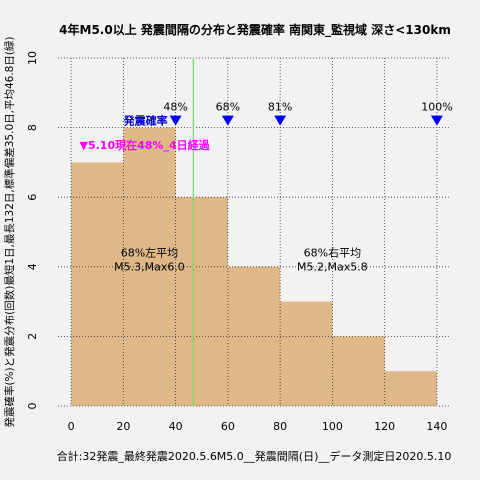 This screenshot has height=480, width=480. Describe the element at coordinates (71, 426) in the screenshot. I see `x-tick-label-0: 0` at that location.